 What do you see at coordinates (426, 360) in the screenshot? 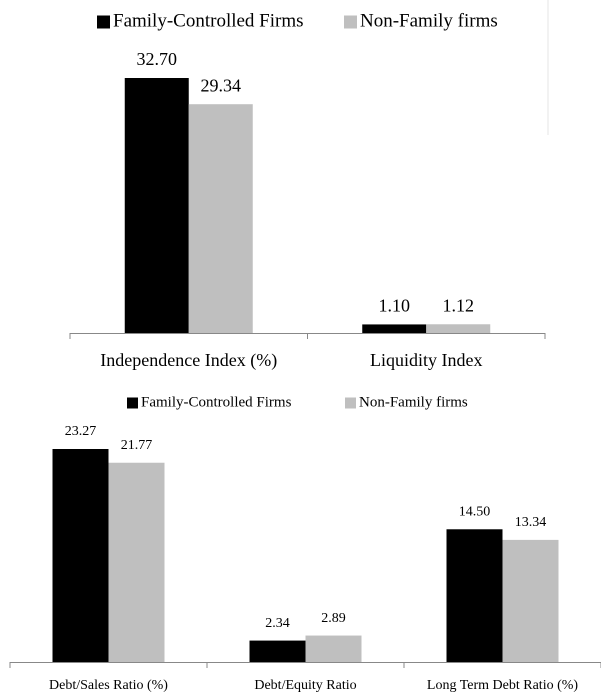
I see `x-tick-label: Liquidity Index` at bounding box center [426, 360].